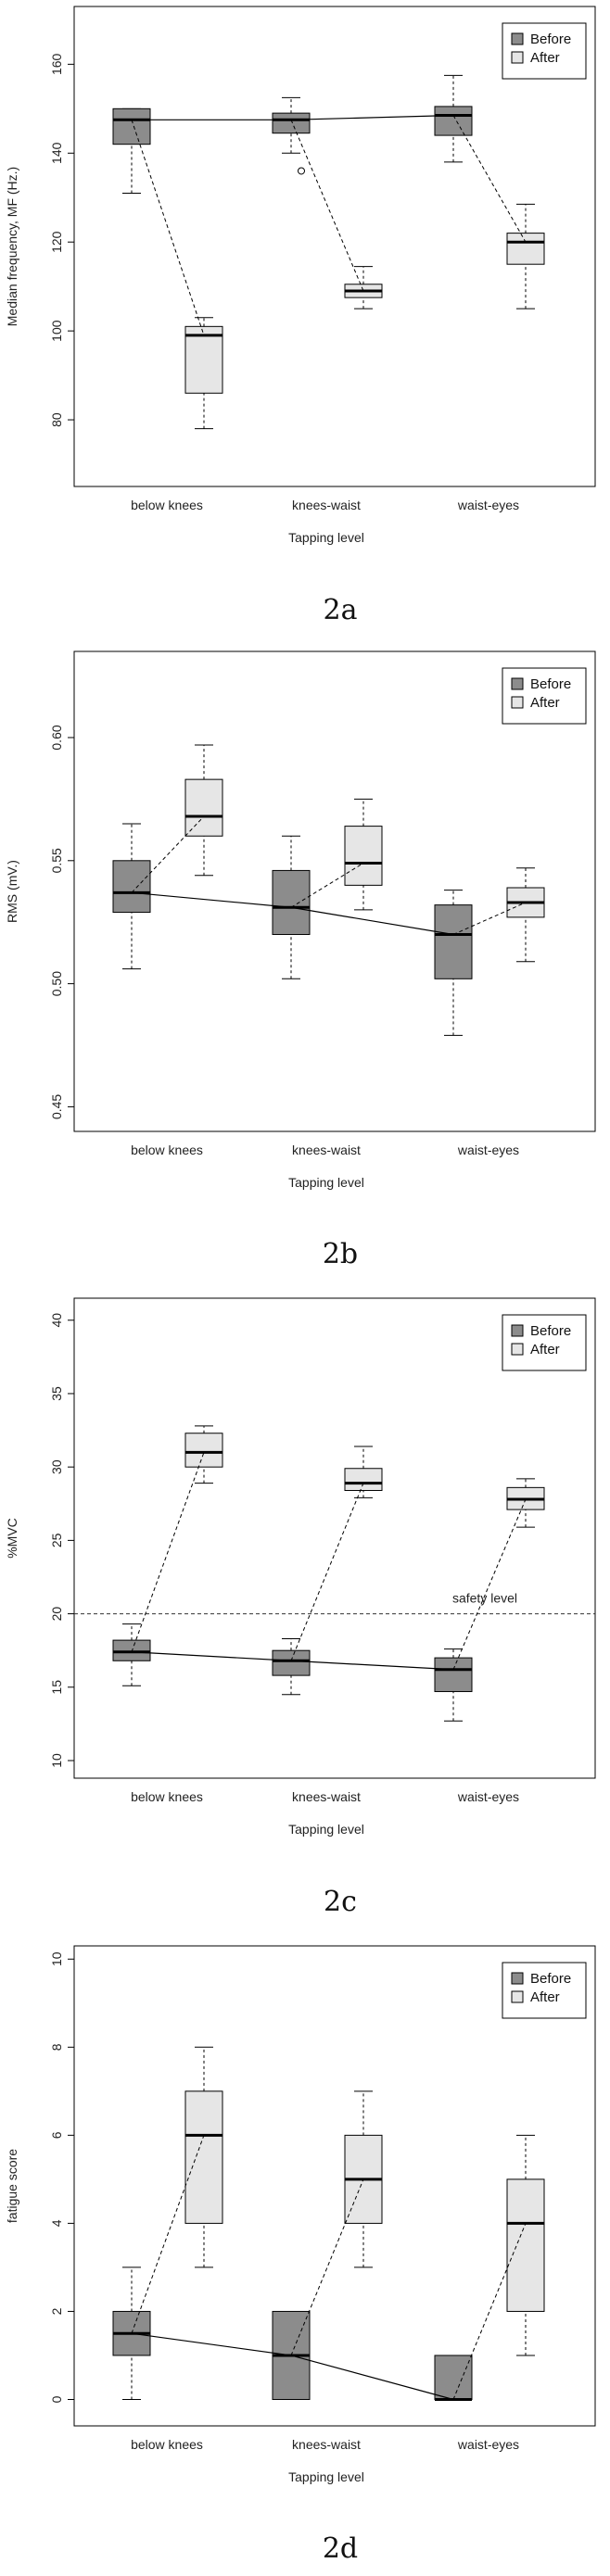  I want to click on safety-level-label: safety level, so click(484, 1598).